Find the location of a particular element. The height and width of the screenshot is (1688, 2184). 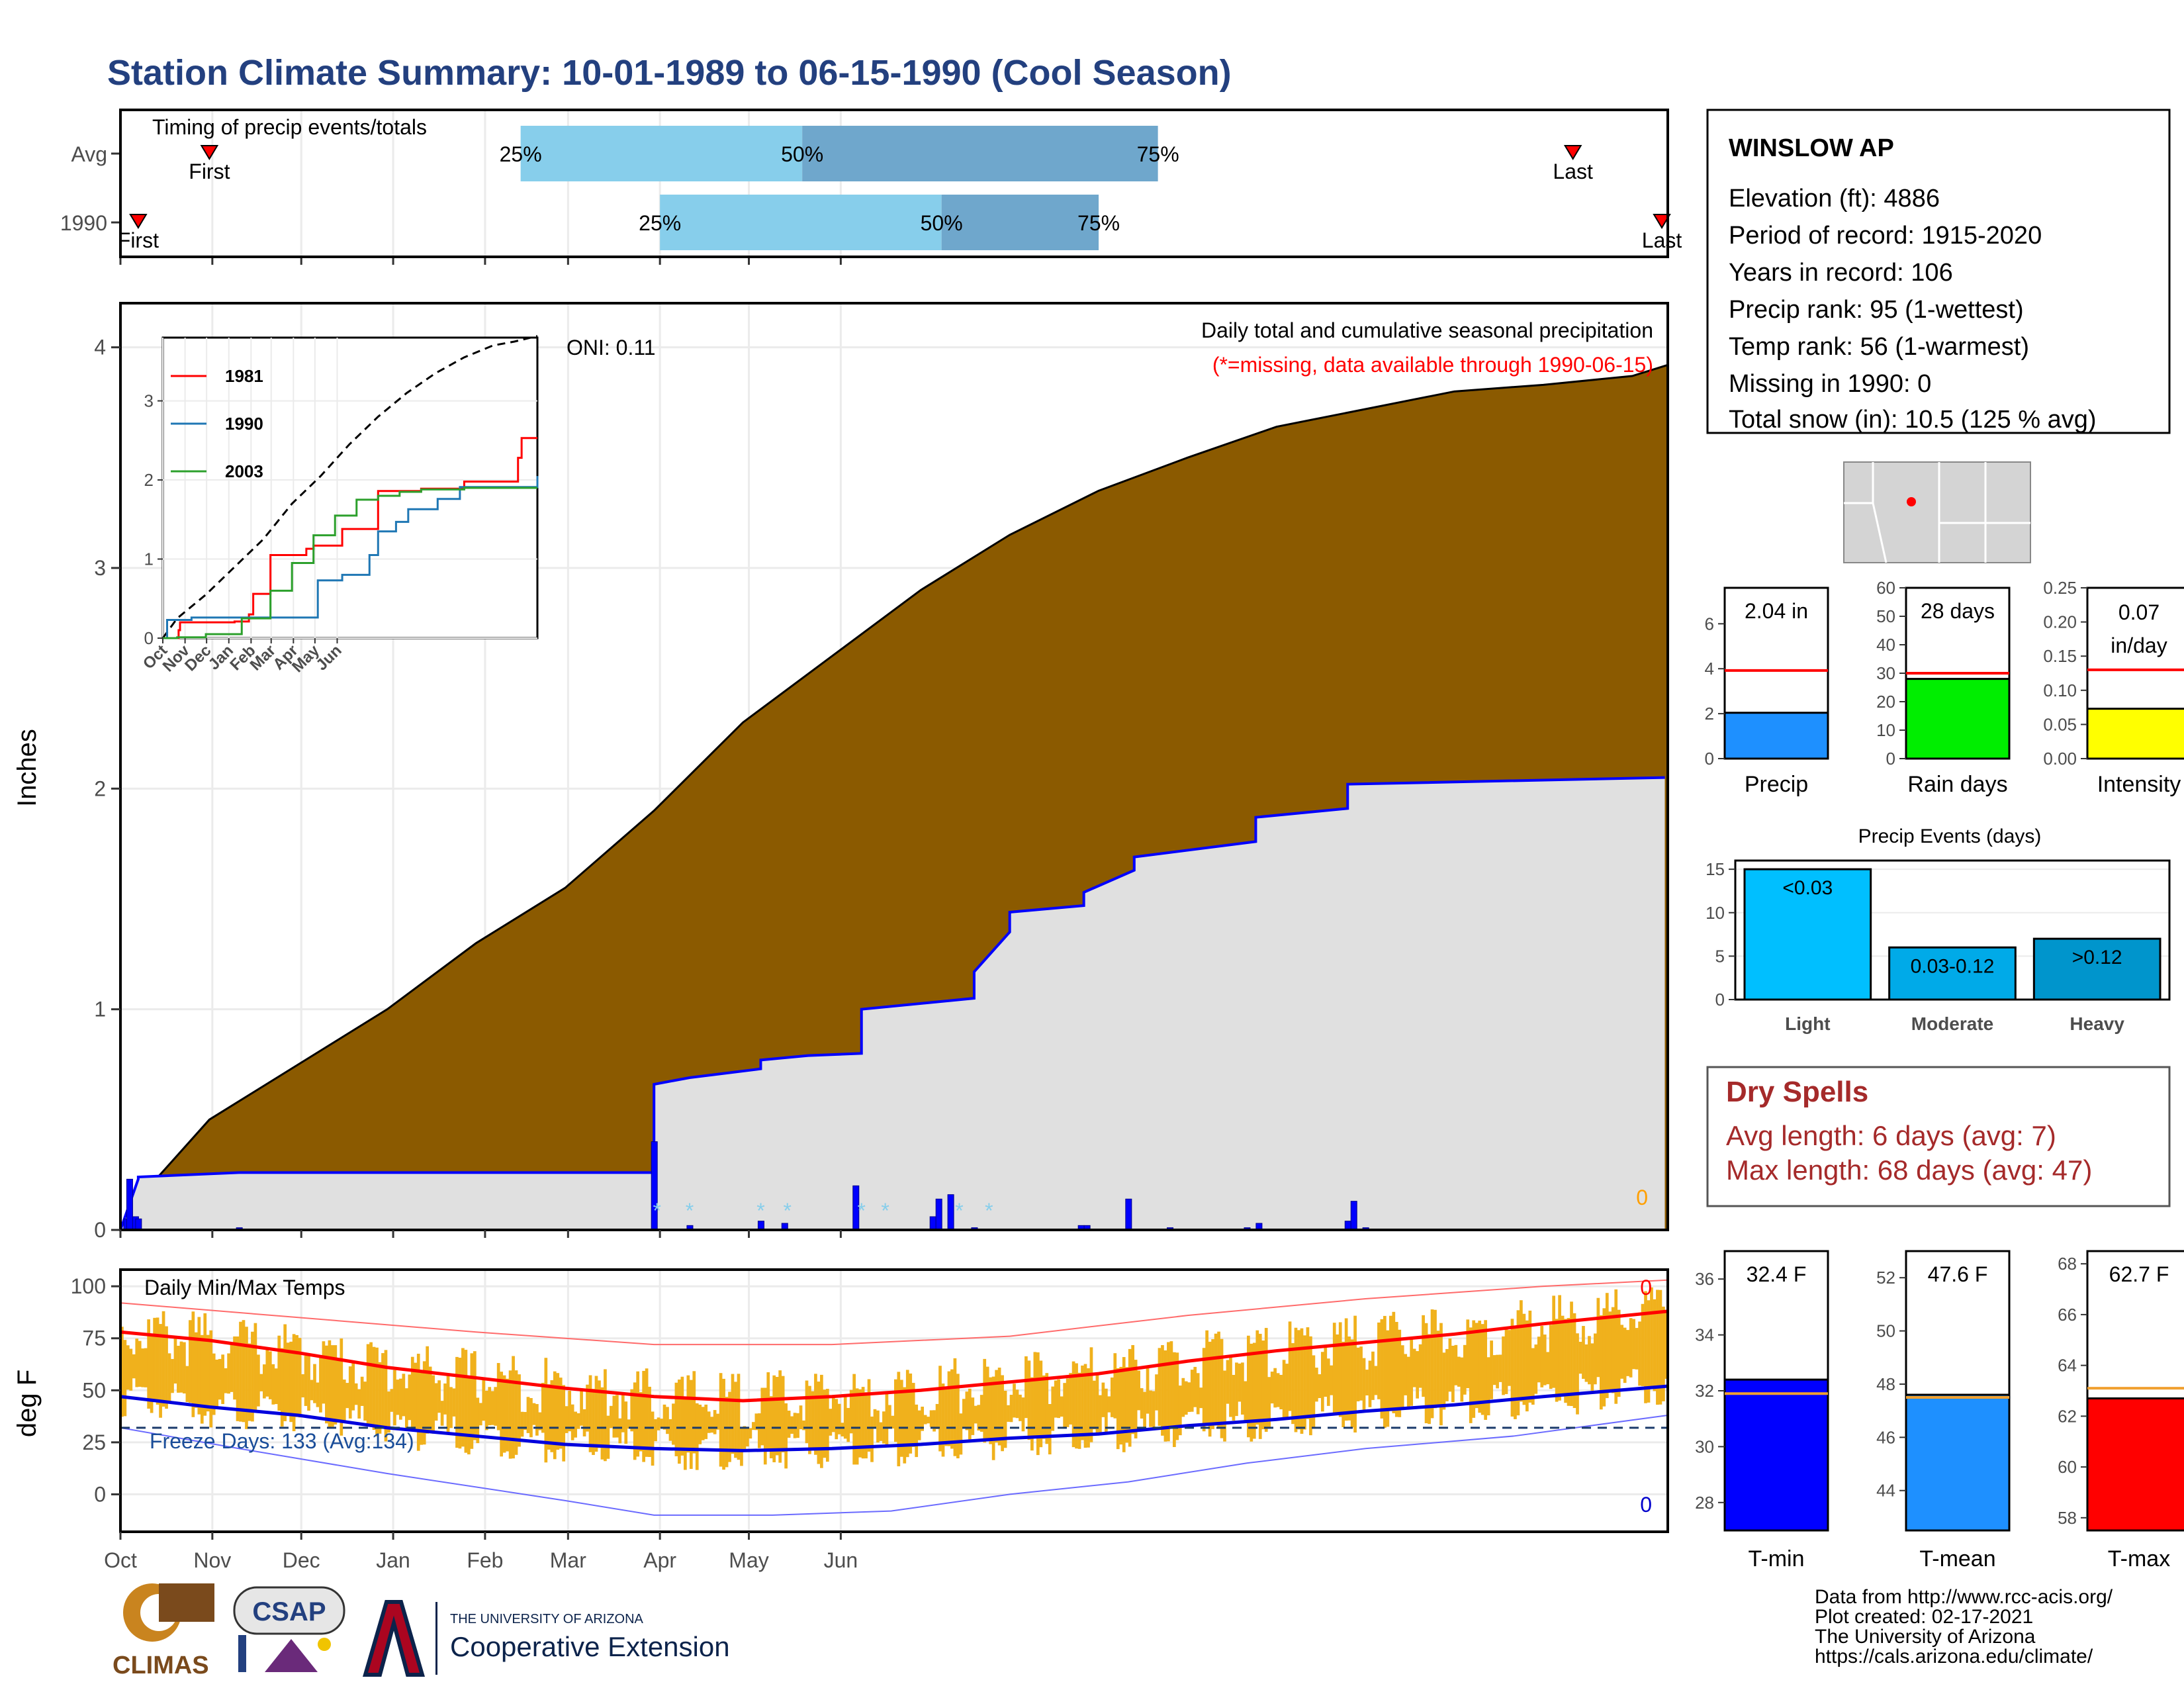

daily-precip-bar is located at coordinates (1353, 1216).